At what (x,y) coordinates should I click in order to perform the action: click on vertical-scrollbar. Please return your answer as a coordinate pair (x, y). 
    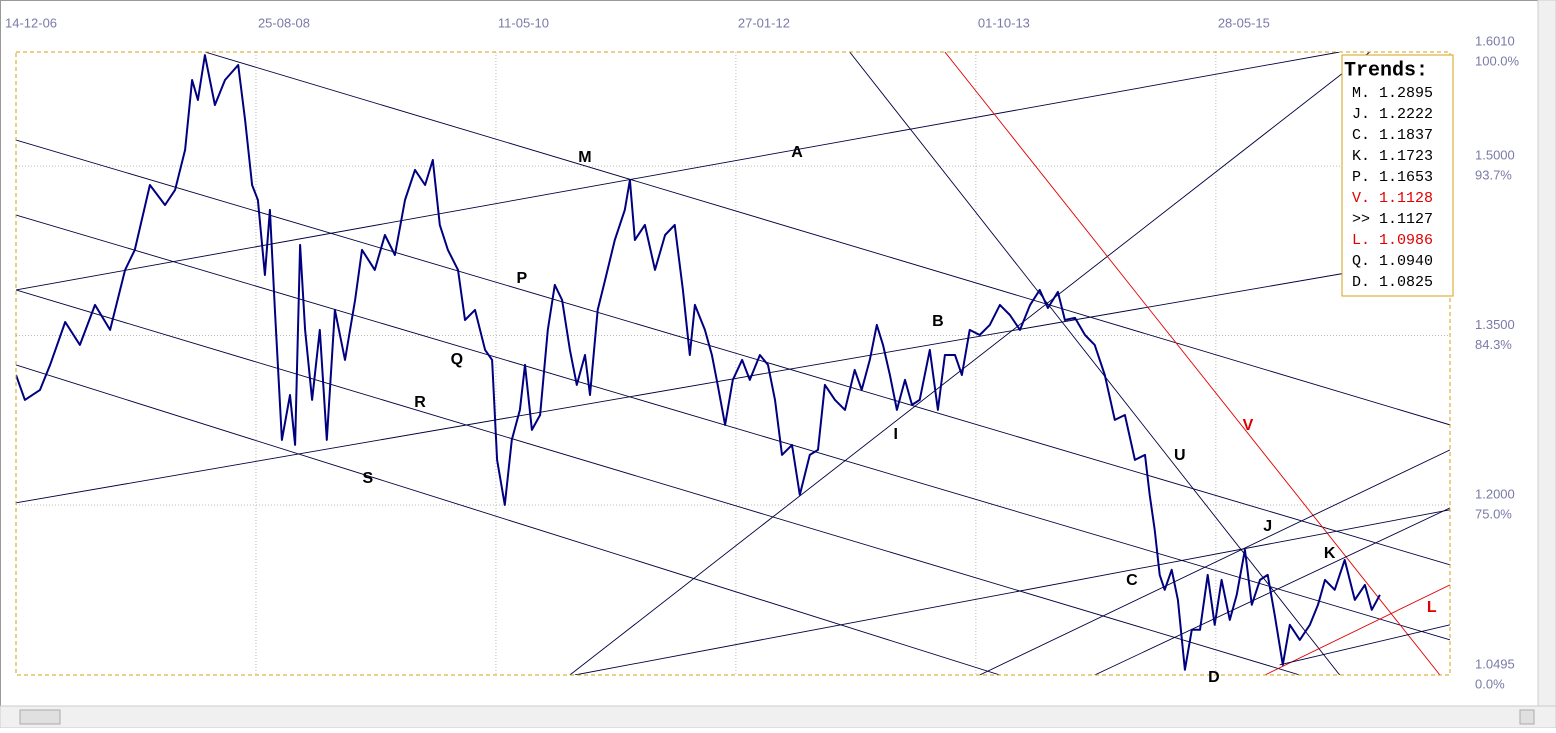
    Looking at the image, I should click on (1546, 353).